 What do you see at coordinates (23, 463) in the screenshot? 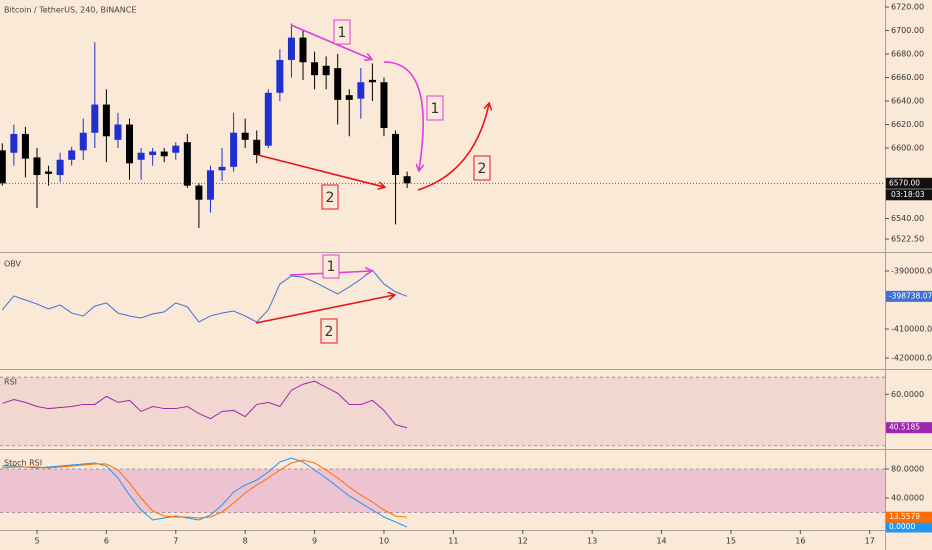
I see `pane-title: Stoch RSI` at bounding box center [23, 463].